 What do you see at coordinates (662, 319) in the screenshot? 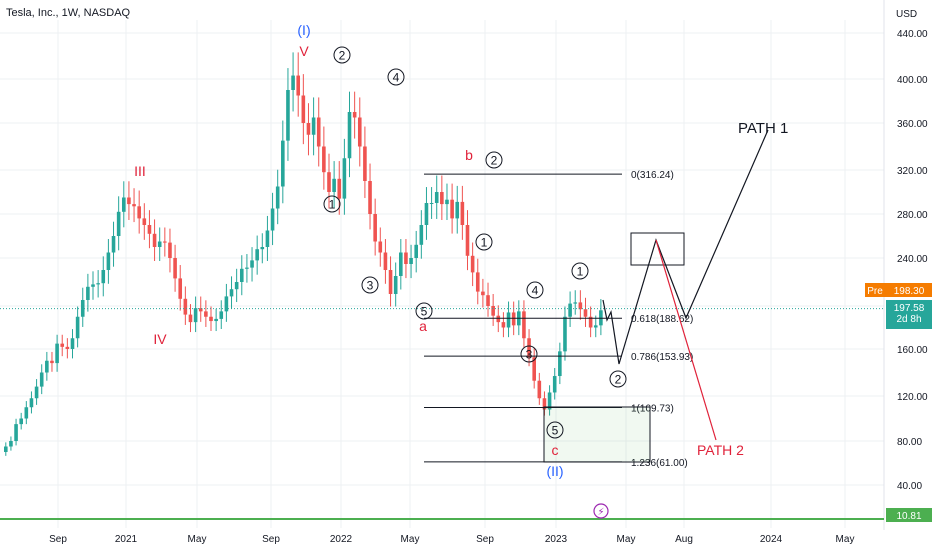
I see `fib-level-label: 0.618(188.62)` at bounding box center [662, 319].